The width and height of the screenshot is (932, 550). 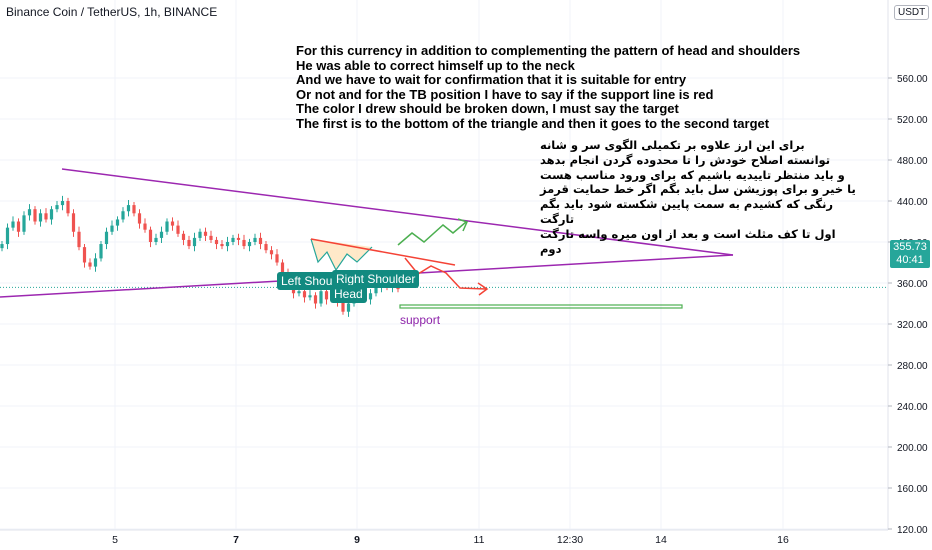 What do you see at coordinates (357, 540) in the screenshot?
I see `time-tick-label: 9` at bounding box center [357, 540].